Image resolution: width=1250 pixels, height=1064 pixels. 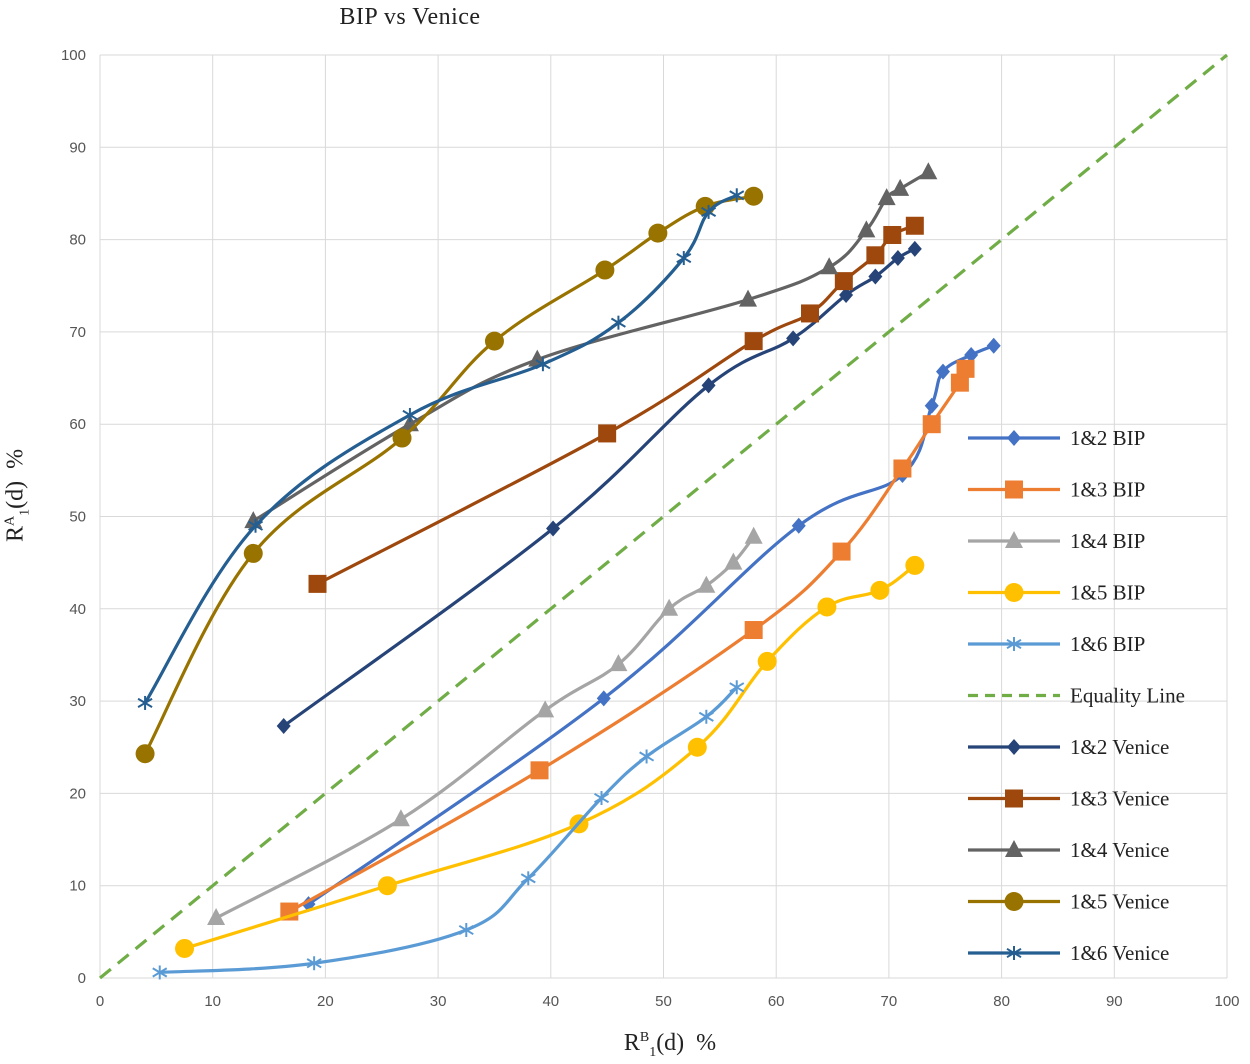 I want to click on series-1-6-bip, so click(x=448, y=830).